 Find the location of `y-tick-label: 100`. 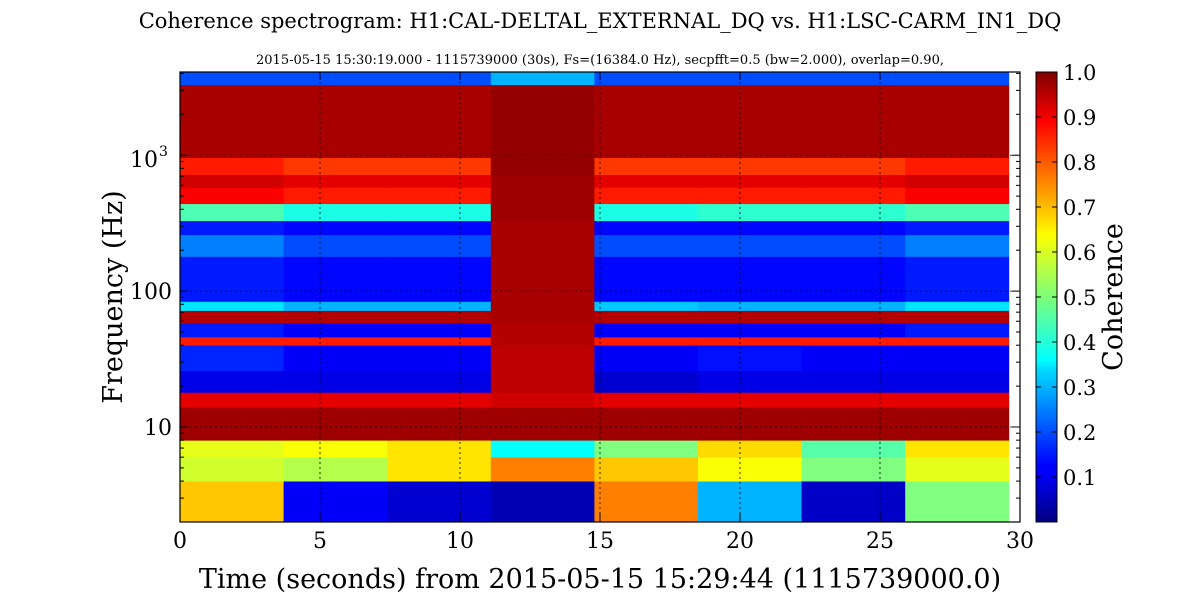

y-tick-label: 100 is located at coordinates (151, 292).